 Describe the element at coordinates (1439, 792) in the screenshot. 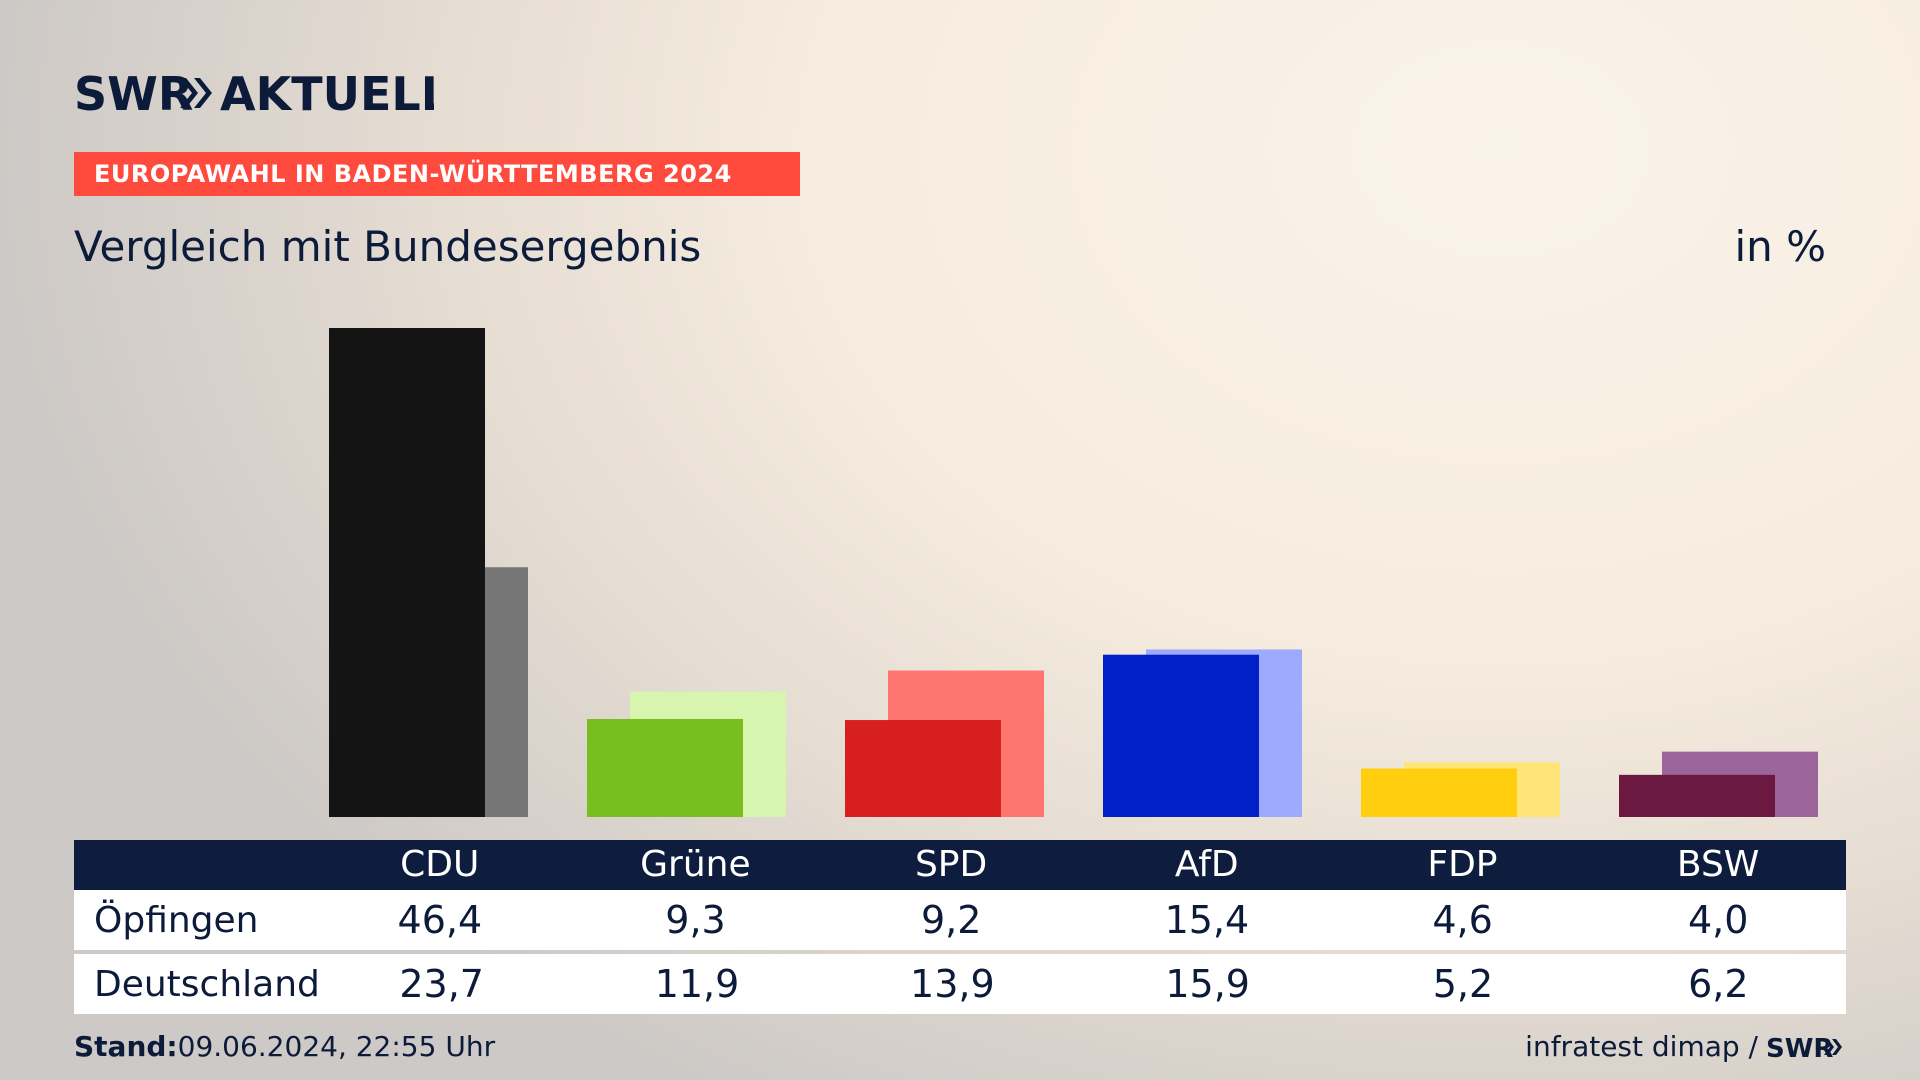

I see `bar-local-fdp` at that location.